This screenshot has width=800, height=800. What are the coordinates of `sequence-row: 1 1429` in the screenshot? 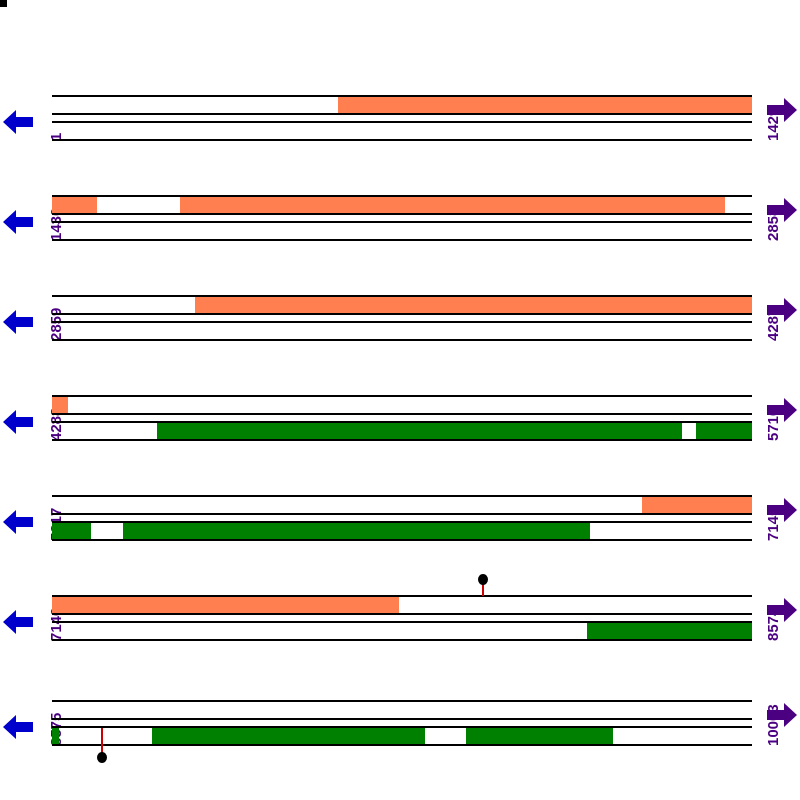 It's located at (400, 131).